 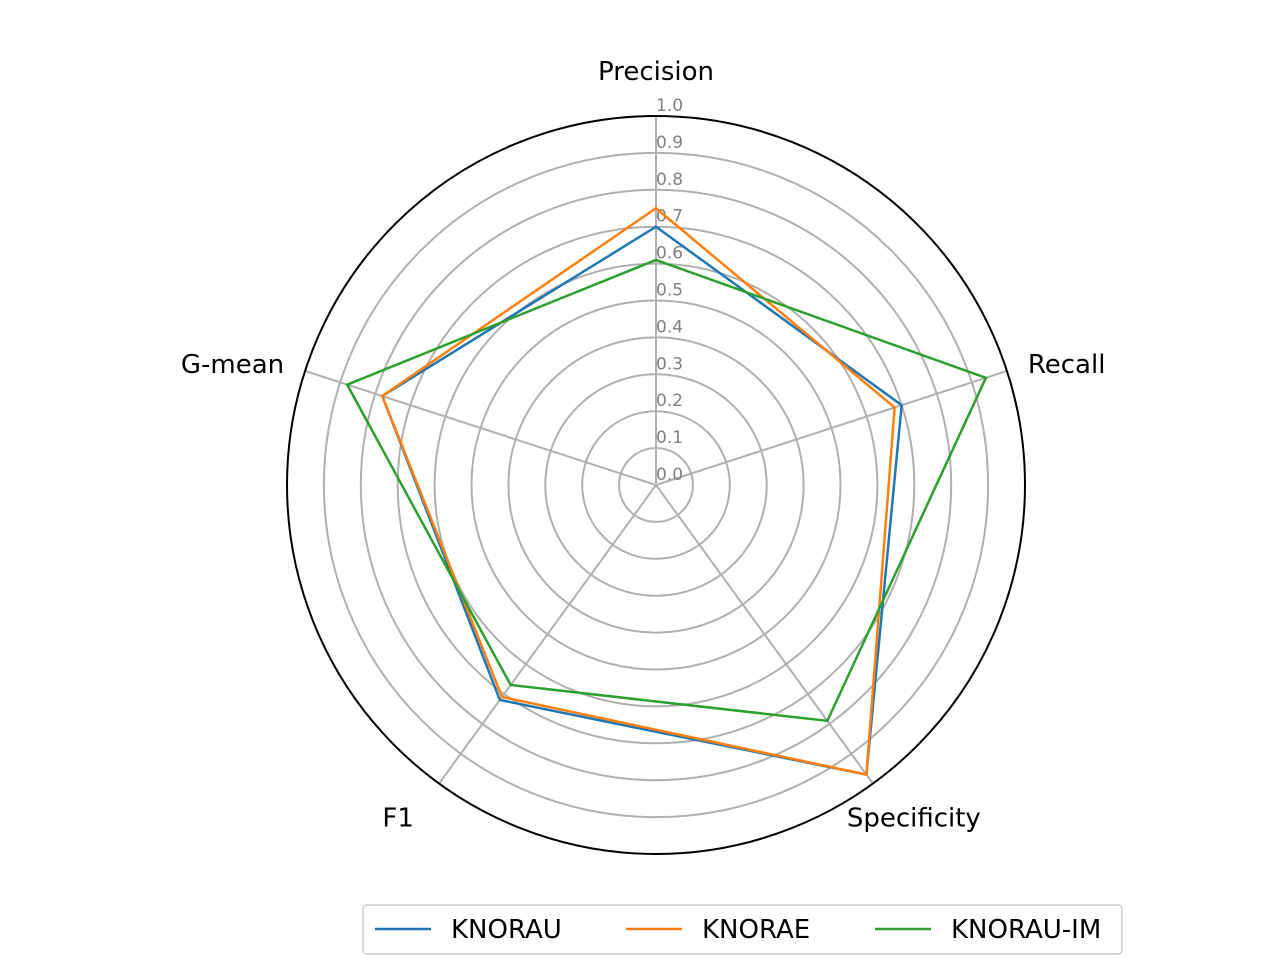 I want to click on radial-tick-label: 1.0, so click(x=669, y=106).